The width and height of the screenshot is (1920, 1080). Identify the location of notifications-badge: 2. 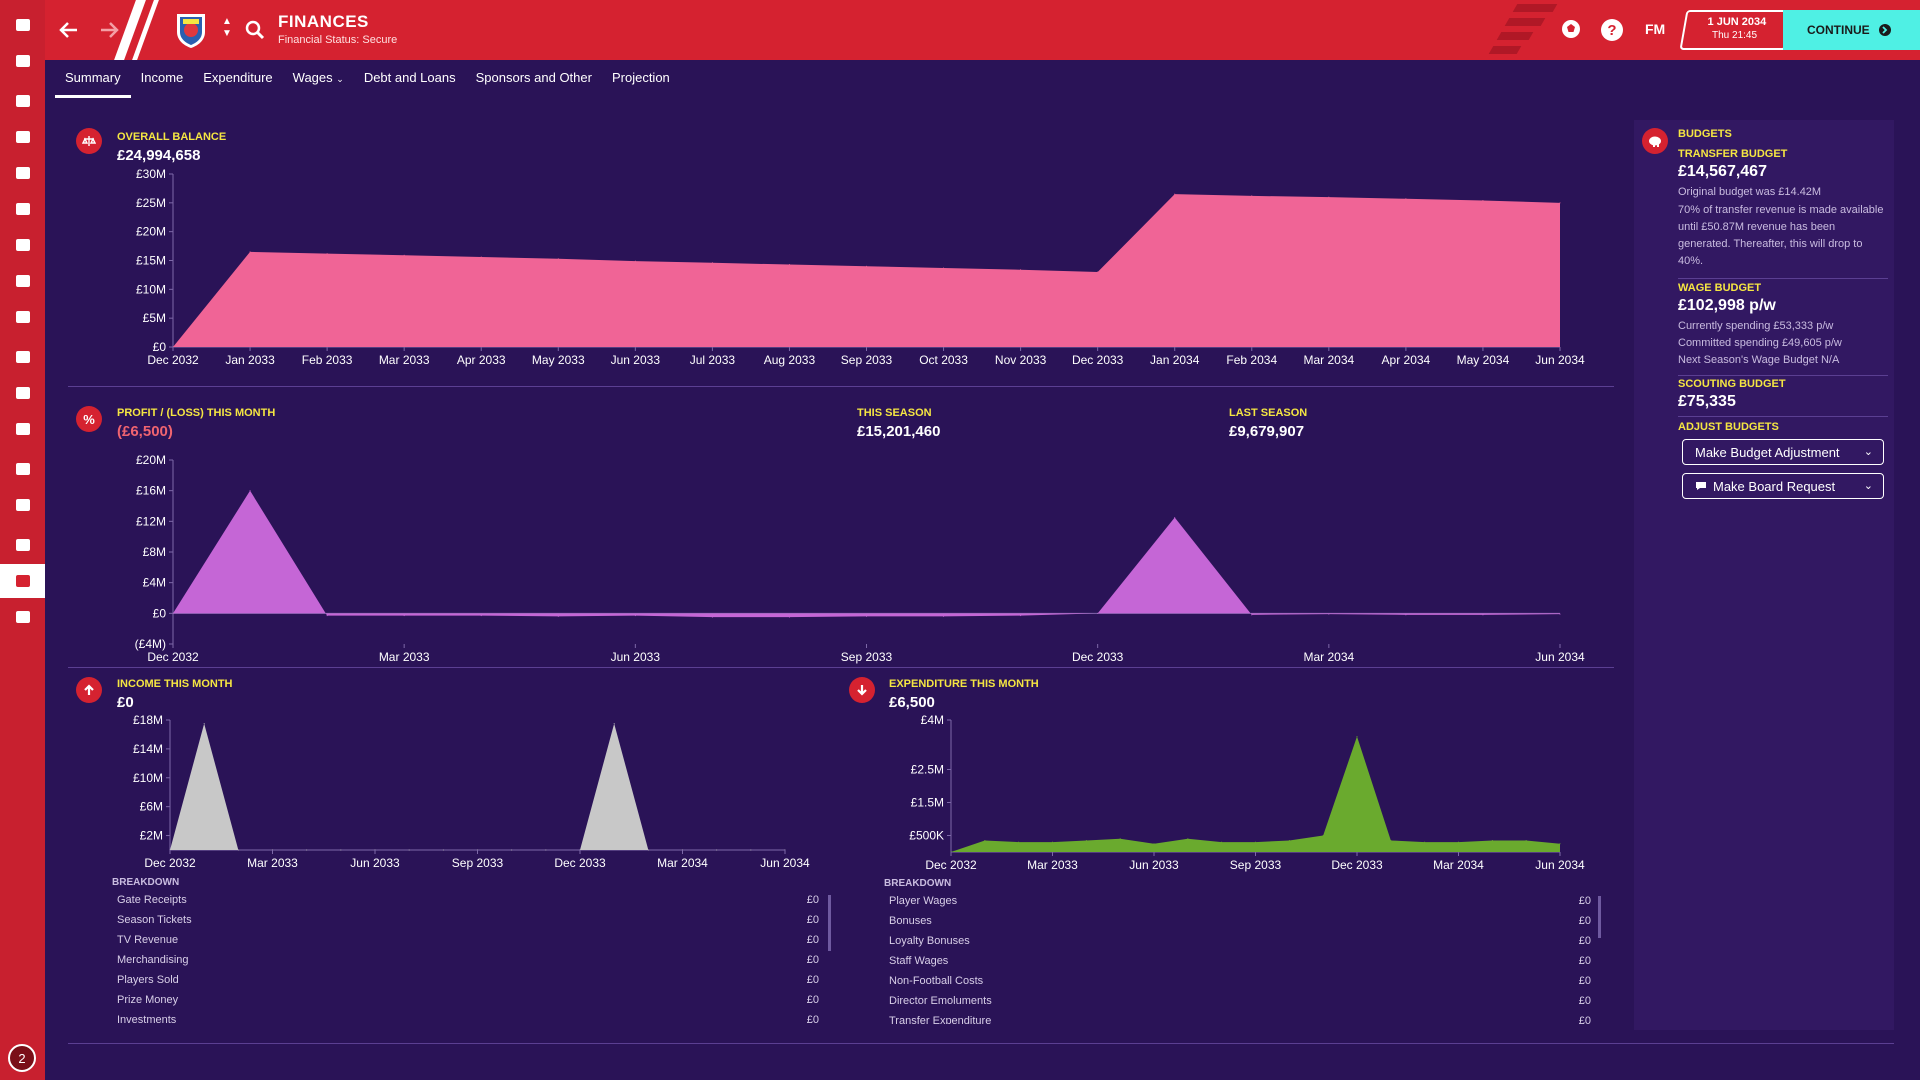
(22, 1058).